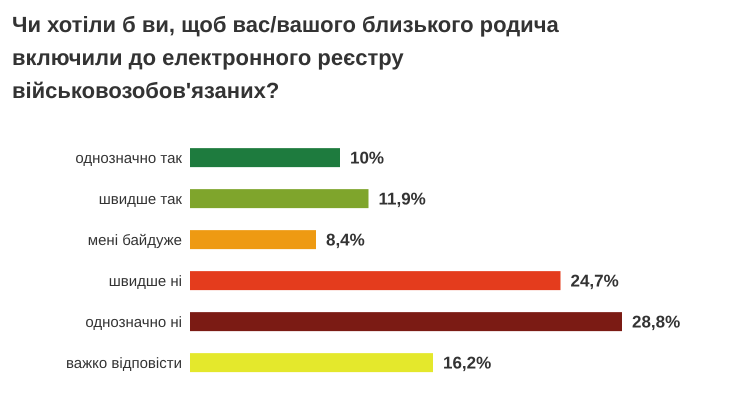 The width and height of the screenshot is (740, 398). I want to click on y-tick-label: швидше так, so click(140, 199).